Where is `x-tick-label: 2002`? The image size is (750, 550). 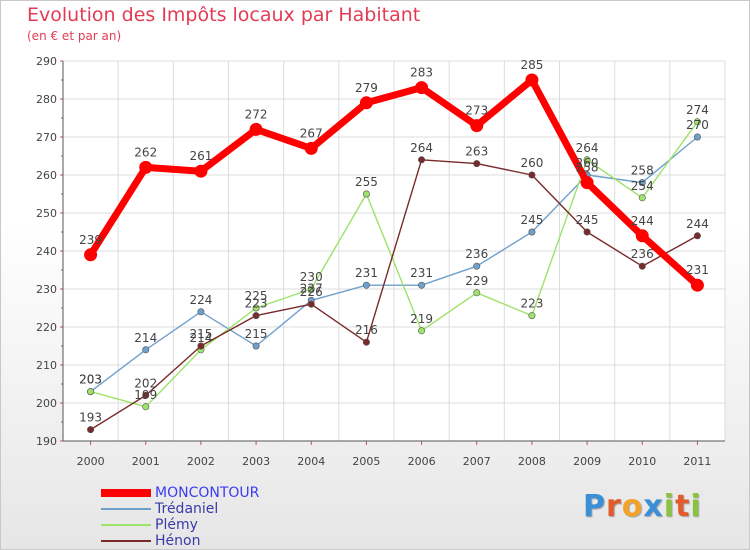 x-tick-label: 2002 is located at coordinates (201, 461).